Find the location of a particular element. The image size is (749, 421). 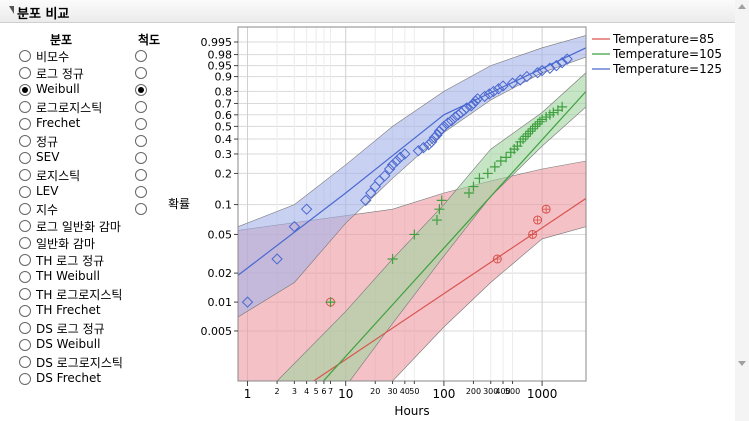

distribution-label: DS 로그로지스틱 is located at coordinates (79, 363).